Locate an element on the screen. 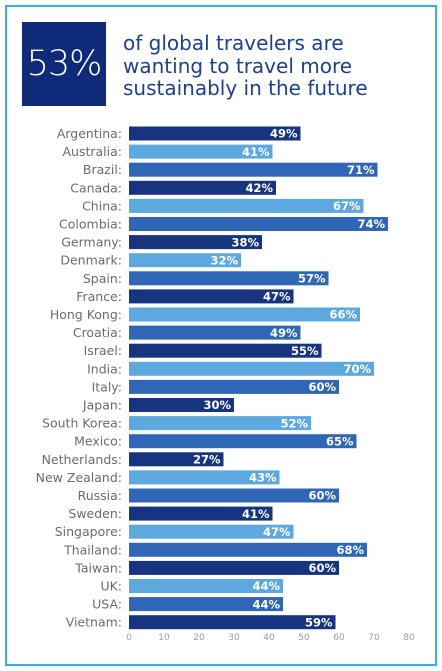 This screenshot has width=442, height=671. x-tick-label: 0 is located at coordinates (129, 638).